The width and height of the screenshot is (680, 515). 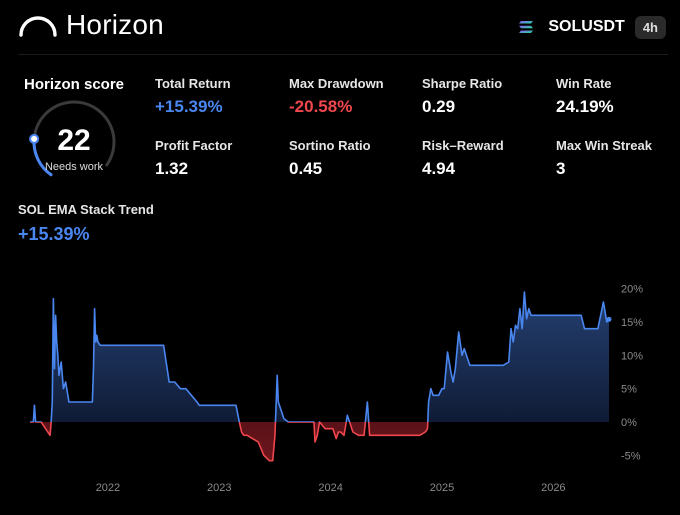 I want to click on metric-value: 4.94, so click(x=439, y=168).